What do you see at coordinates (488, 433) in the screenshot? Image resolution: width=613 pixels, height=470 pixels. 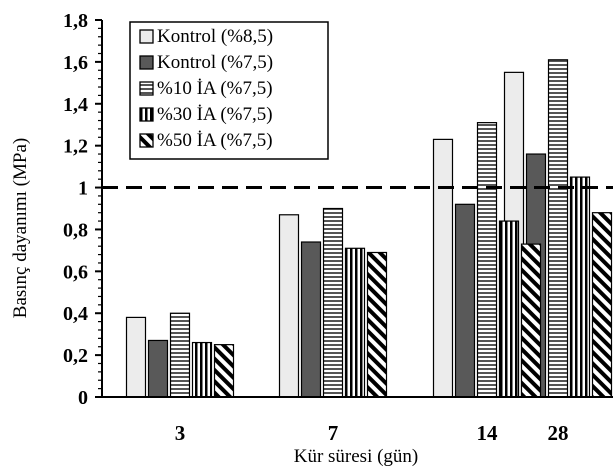 I see `x-tick-label: 14` at bounding box center [488, 433].